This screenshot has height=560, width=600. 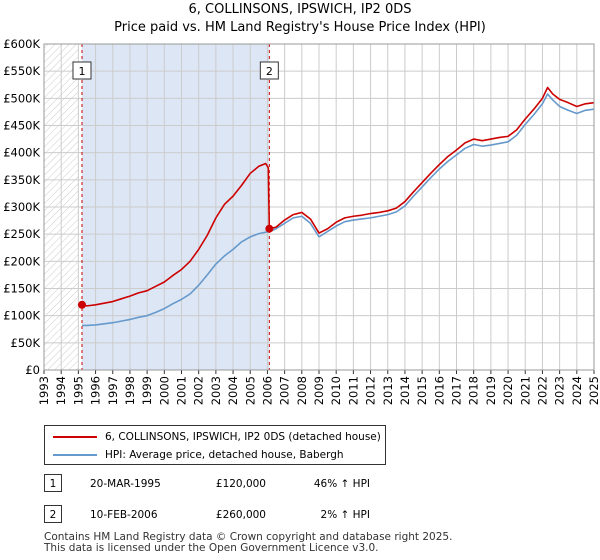 What do you see at coordinates (21, 44) in the screenshot?
I see `y-tick-label: £600K` at bounding box center [21, 44].